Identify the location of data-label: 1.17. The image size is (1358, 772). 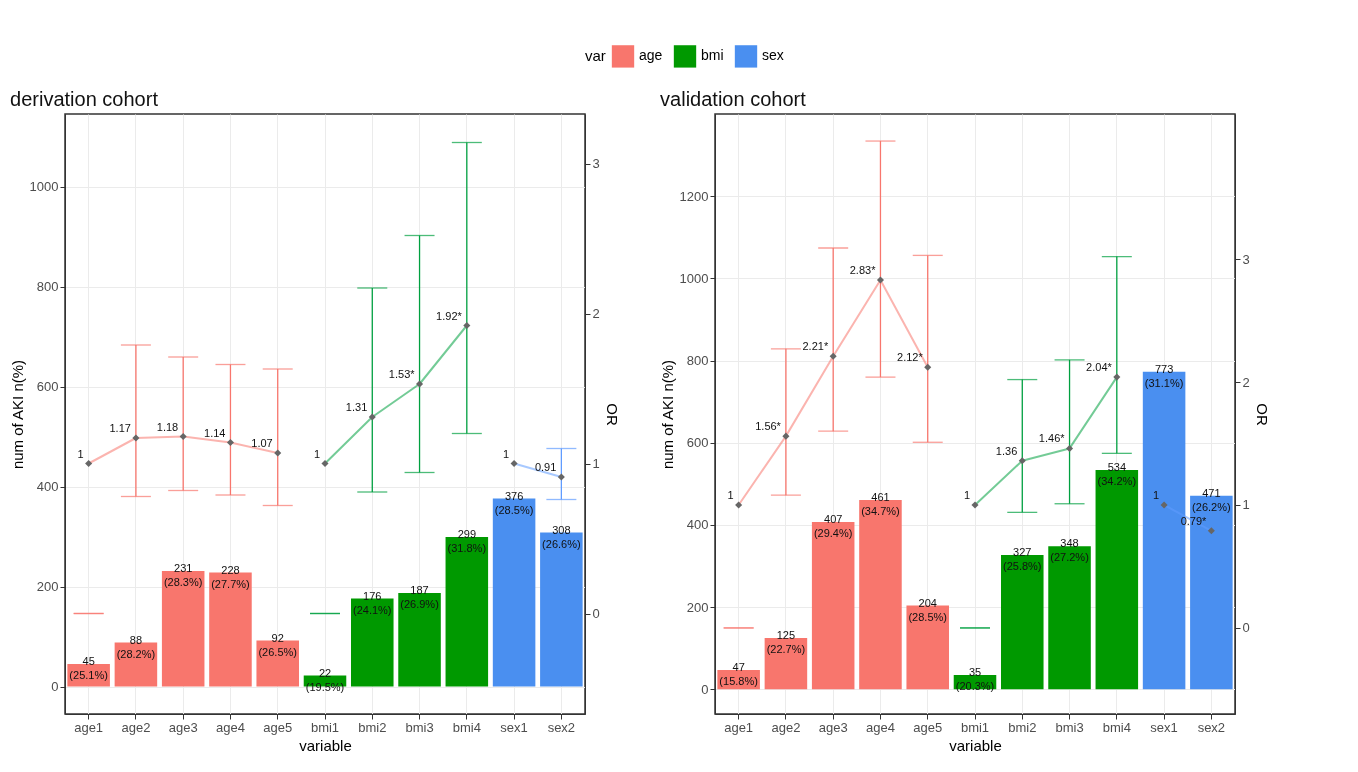
(120, 428).